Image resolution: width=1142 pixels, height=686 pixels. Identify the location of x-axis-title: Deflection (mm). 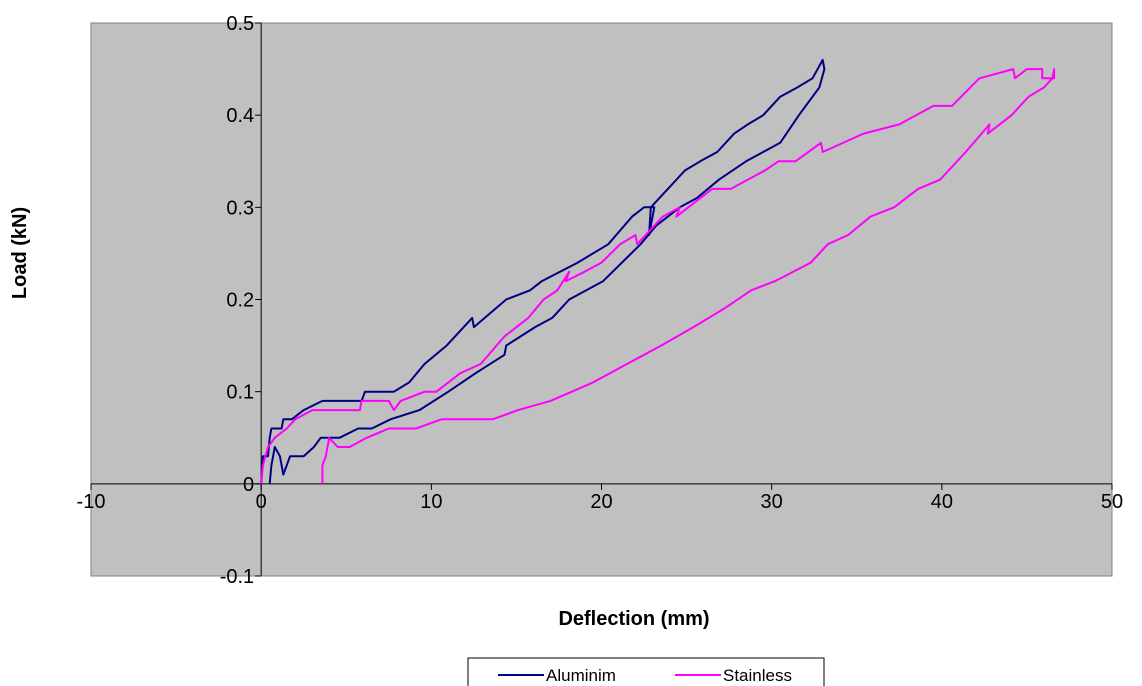
(633, 619).